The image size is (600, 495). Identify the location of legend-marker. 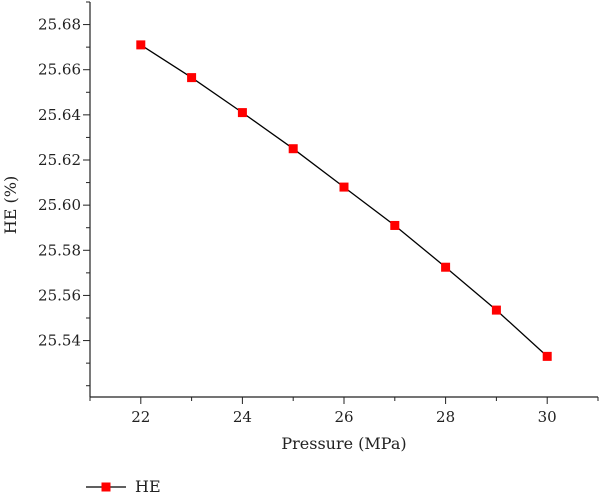
(106, 487).